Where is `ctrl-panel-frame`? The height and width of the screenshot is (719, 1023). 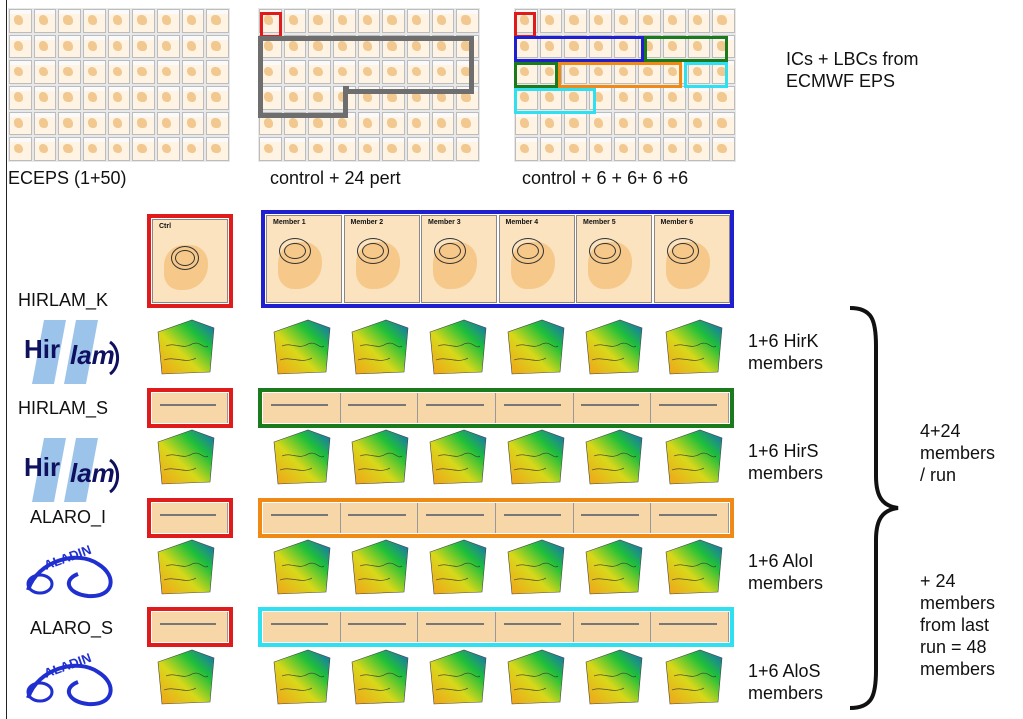
ctrl-panel-frame is located at coordinates (190, 261).